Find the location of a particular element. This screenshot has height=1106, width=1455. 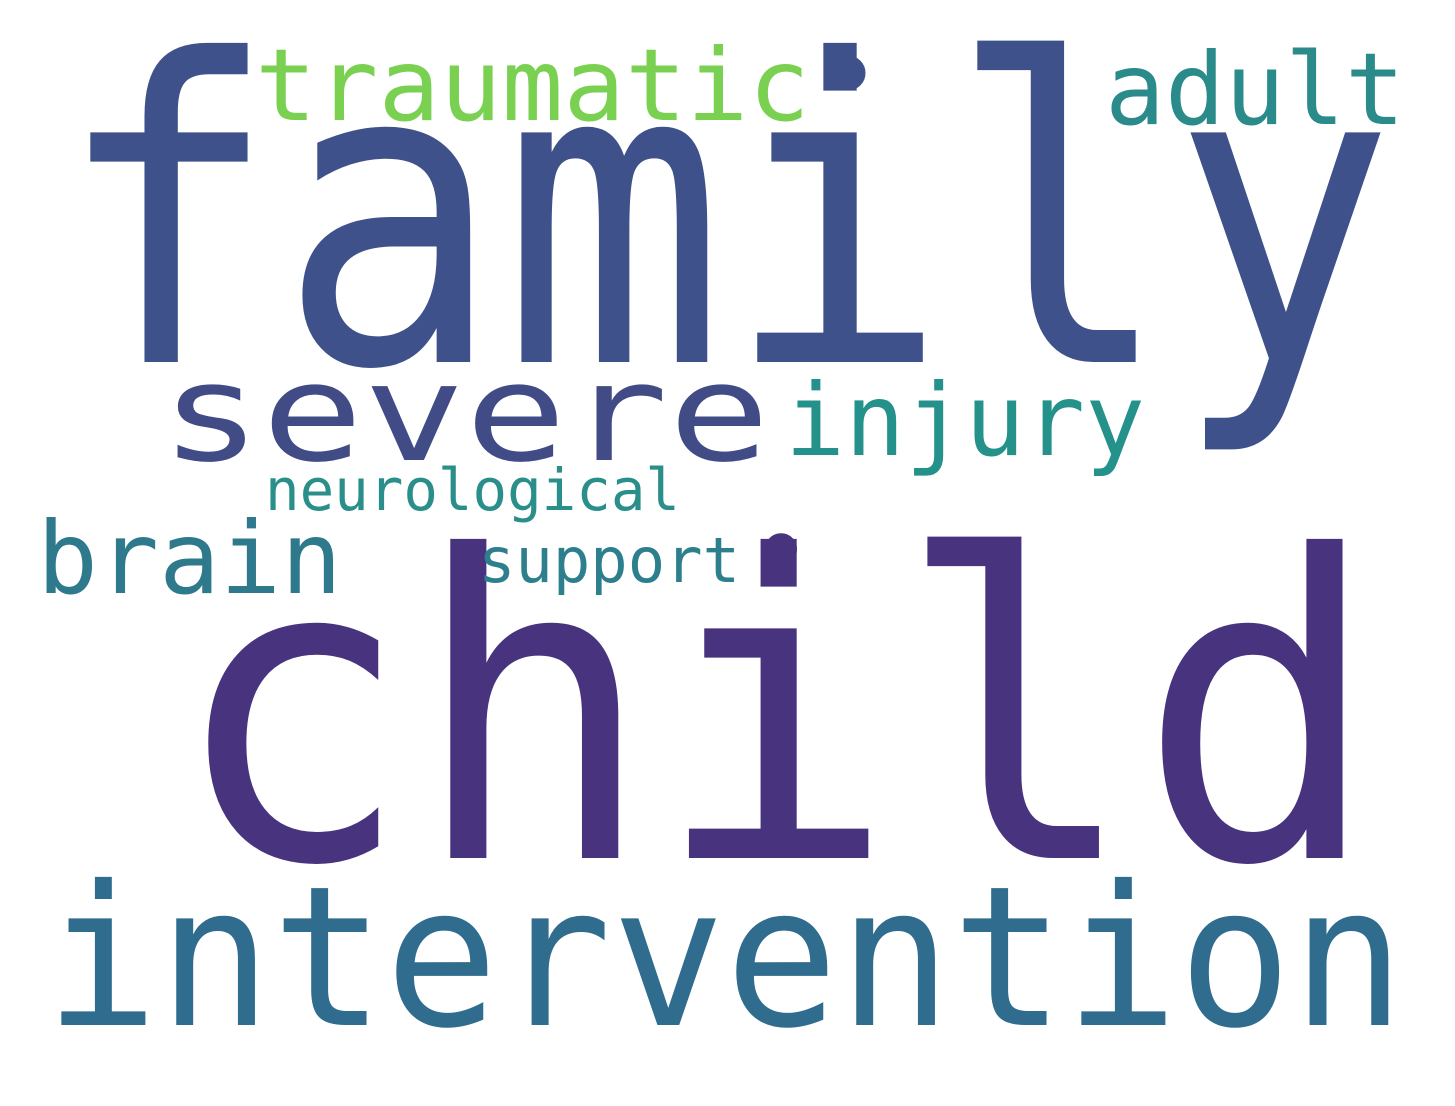

word-traumatic: traumatic is located at coordinates (532, 85).